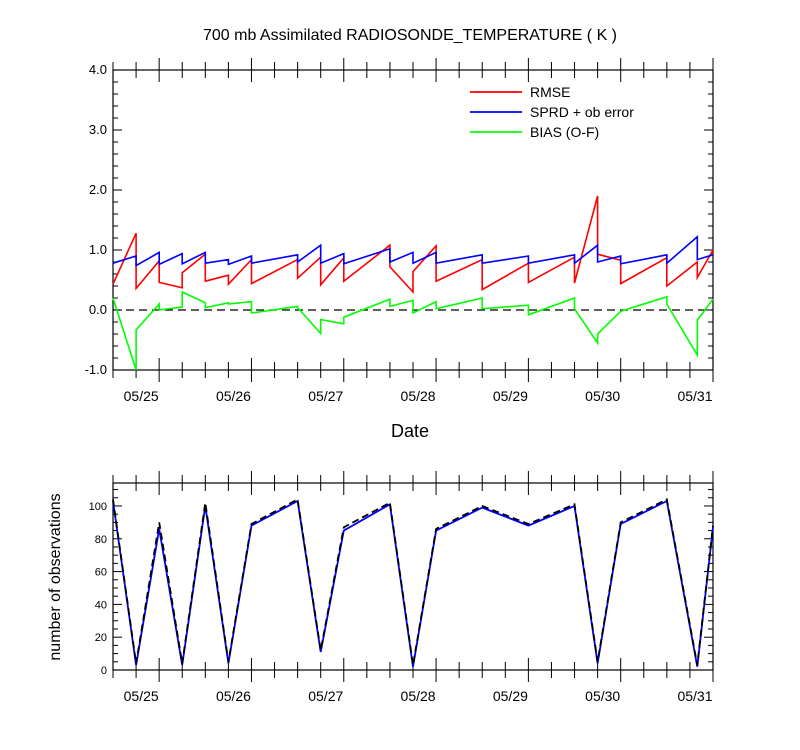 The width and height of the screenshot is (800, 750). Describe the element at coordinates (101, 605) in the screenshot. I see `y-tick-label: 40` at that location.